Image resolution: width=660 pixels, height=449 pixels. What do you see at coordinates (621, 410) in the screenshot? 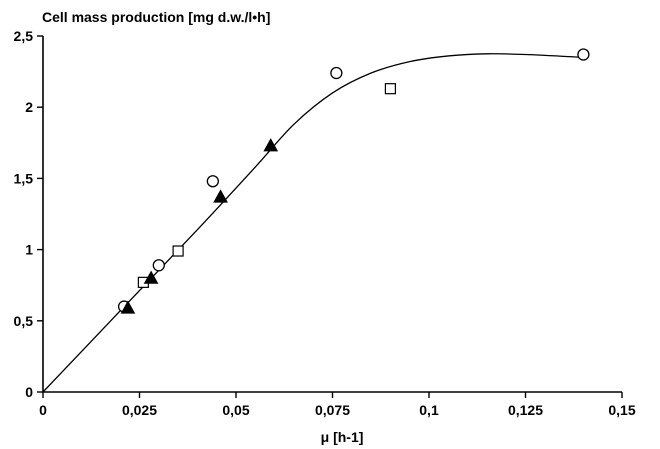
I see `x-tick-label: 0,15` at bounding box center [621, 410].